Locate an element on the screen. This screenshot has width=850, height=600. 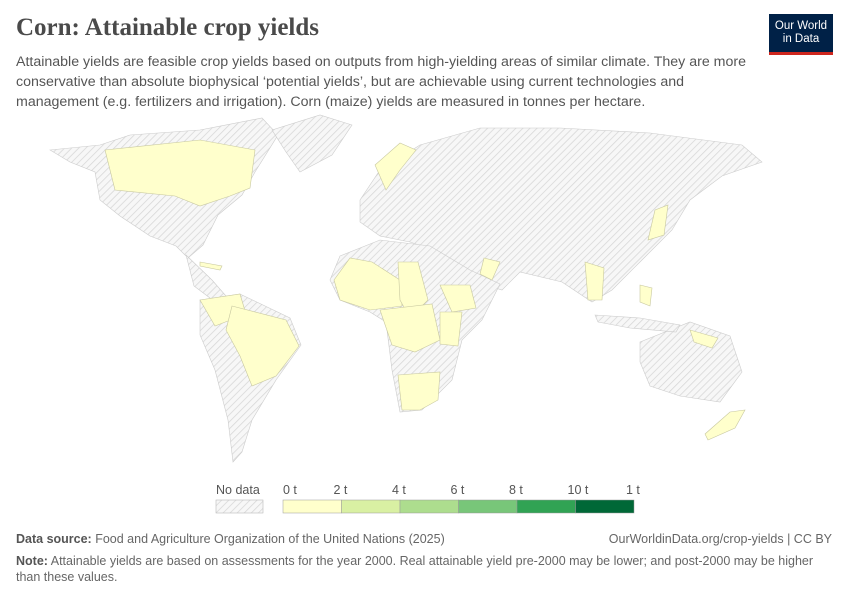
japan is located at coordinates (658, 222).